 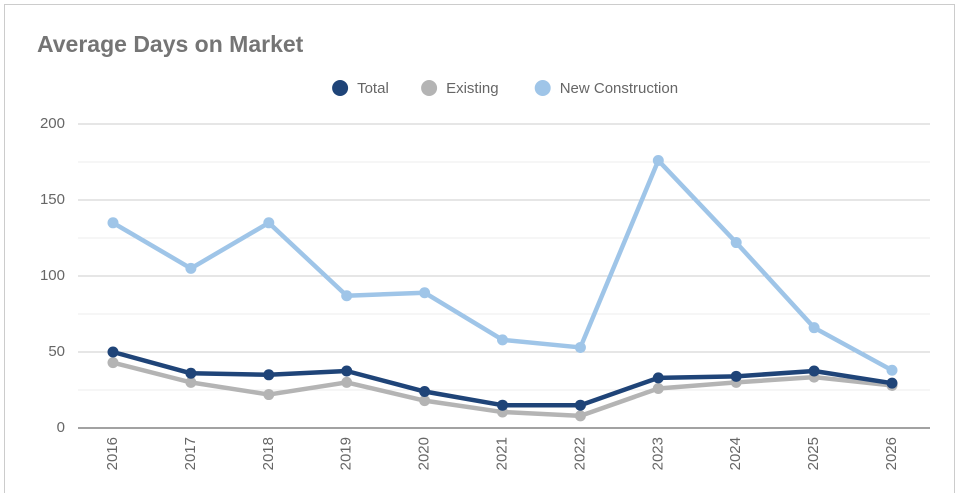 What do you see at coordinates (813, 453) in the screenshot?
I see `x-tick-label: 2025` at bounding box center [813, 453].